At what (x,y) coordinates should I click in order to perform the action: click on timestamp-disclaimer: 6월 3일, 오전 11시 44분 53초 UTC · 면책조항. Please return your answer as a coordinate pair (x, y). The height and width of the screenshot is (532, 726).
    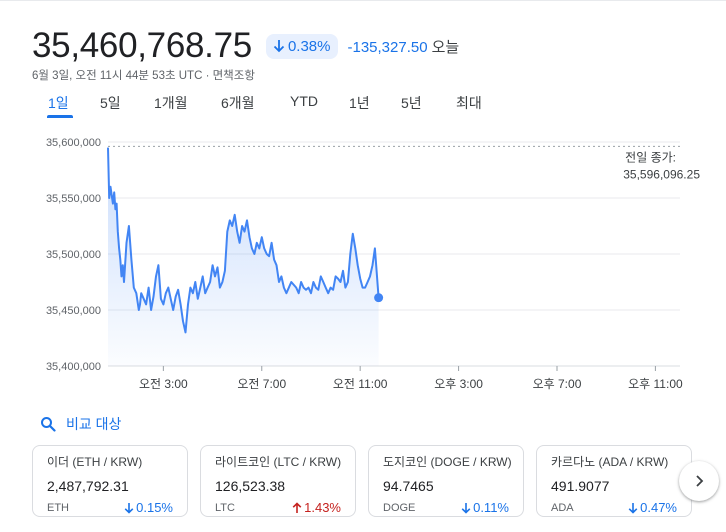
    Looking at the image, I should click on (143, 76).